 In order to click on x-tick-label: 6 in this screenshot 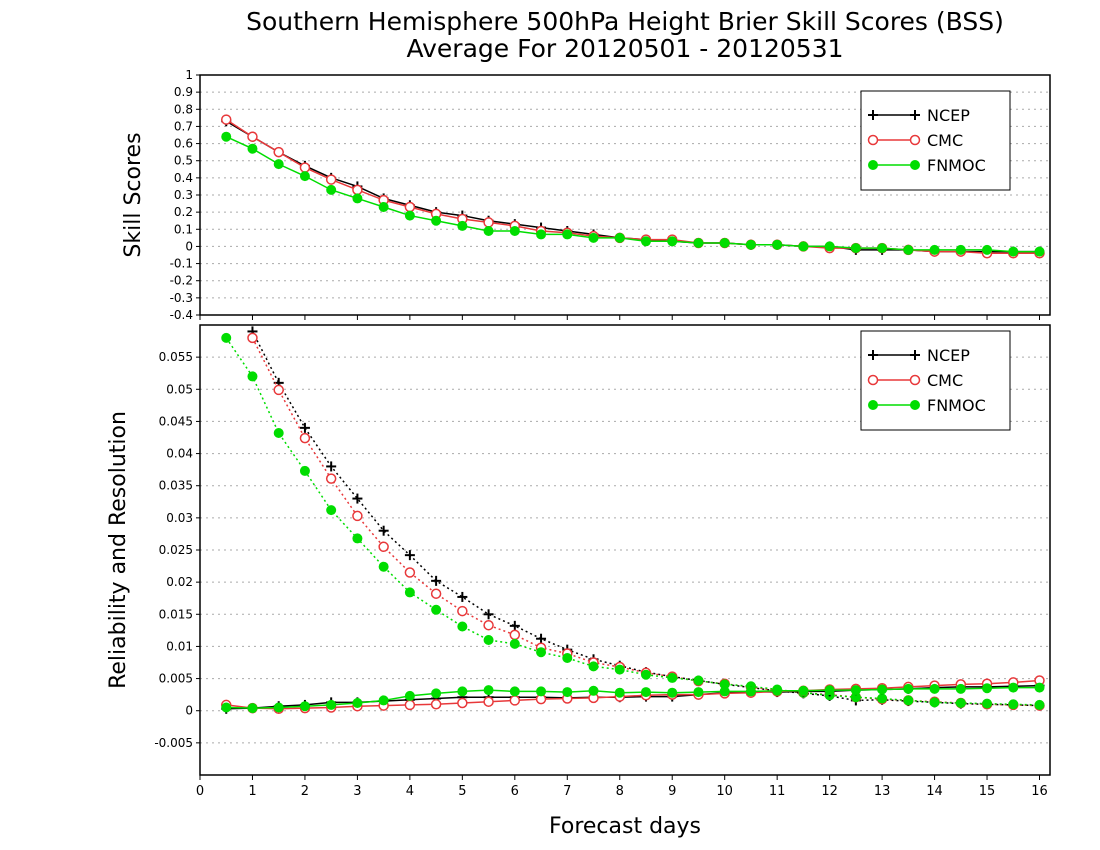, I will do `click(515, 791)`.